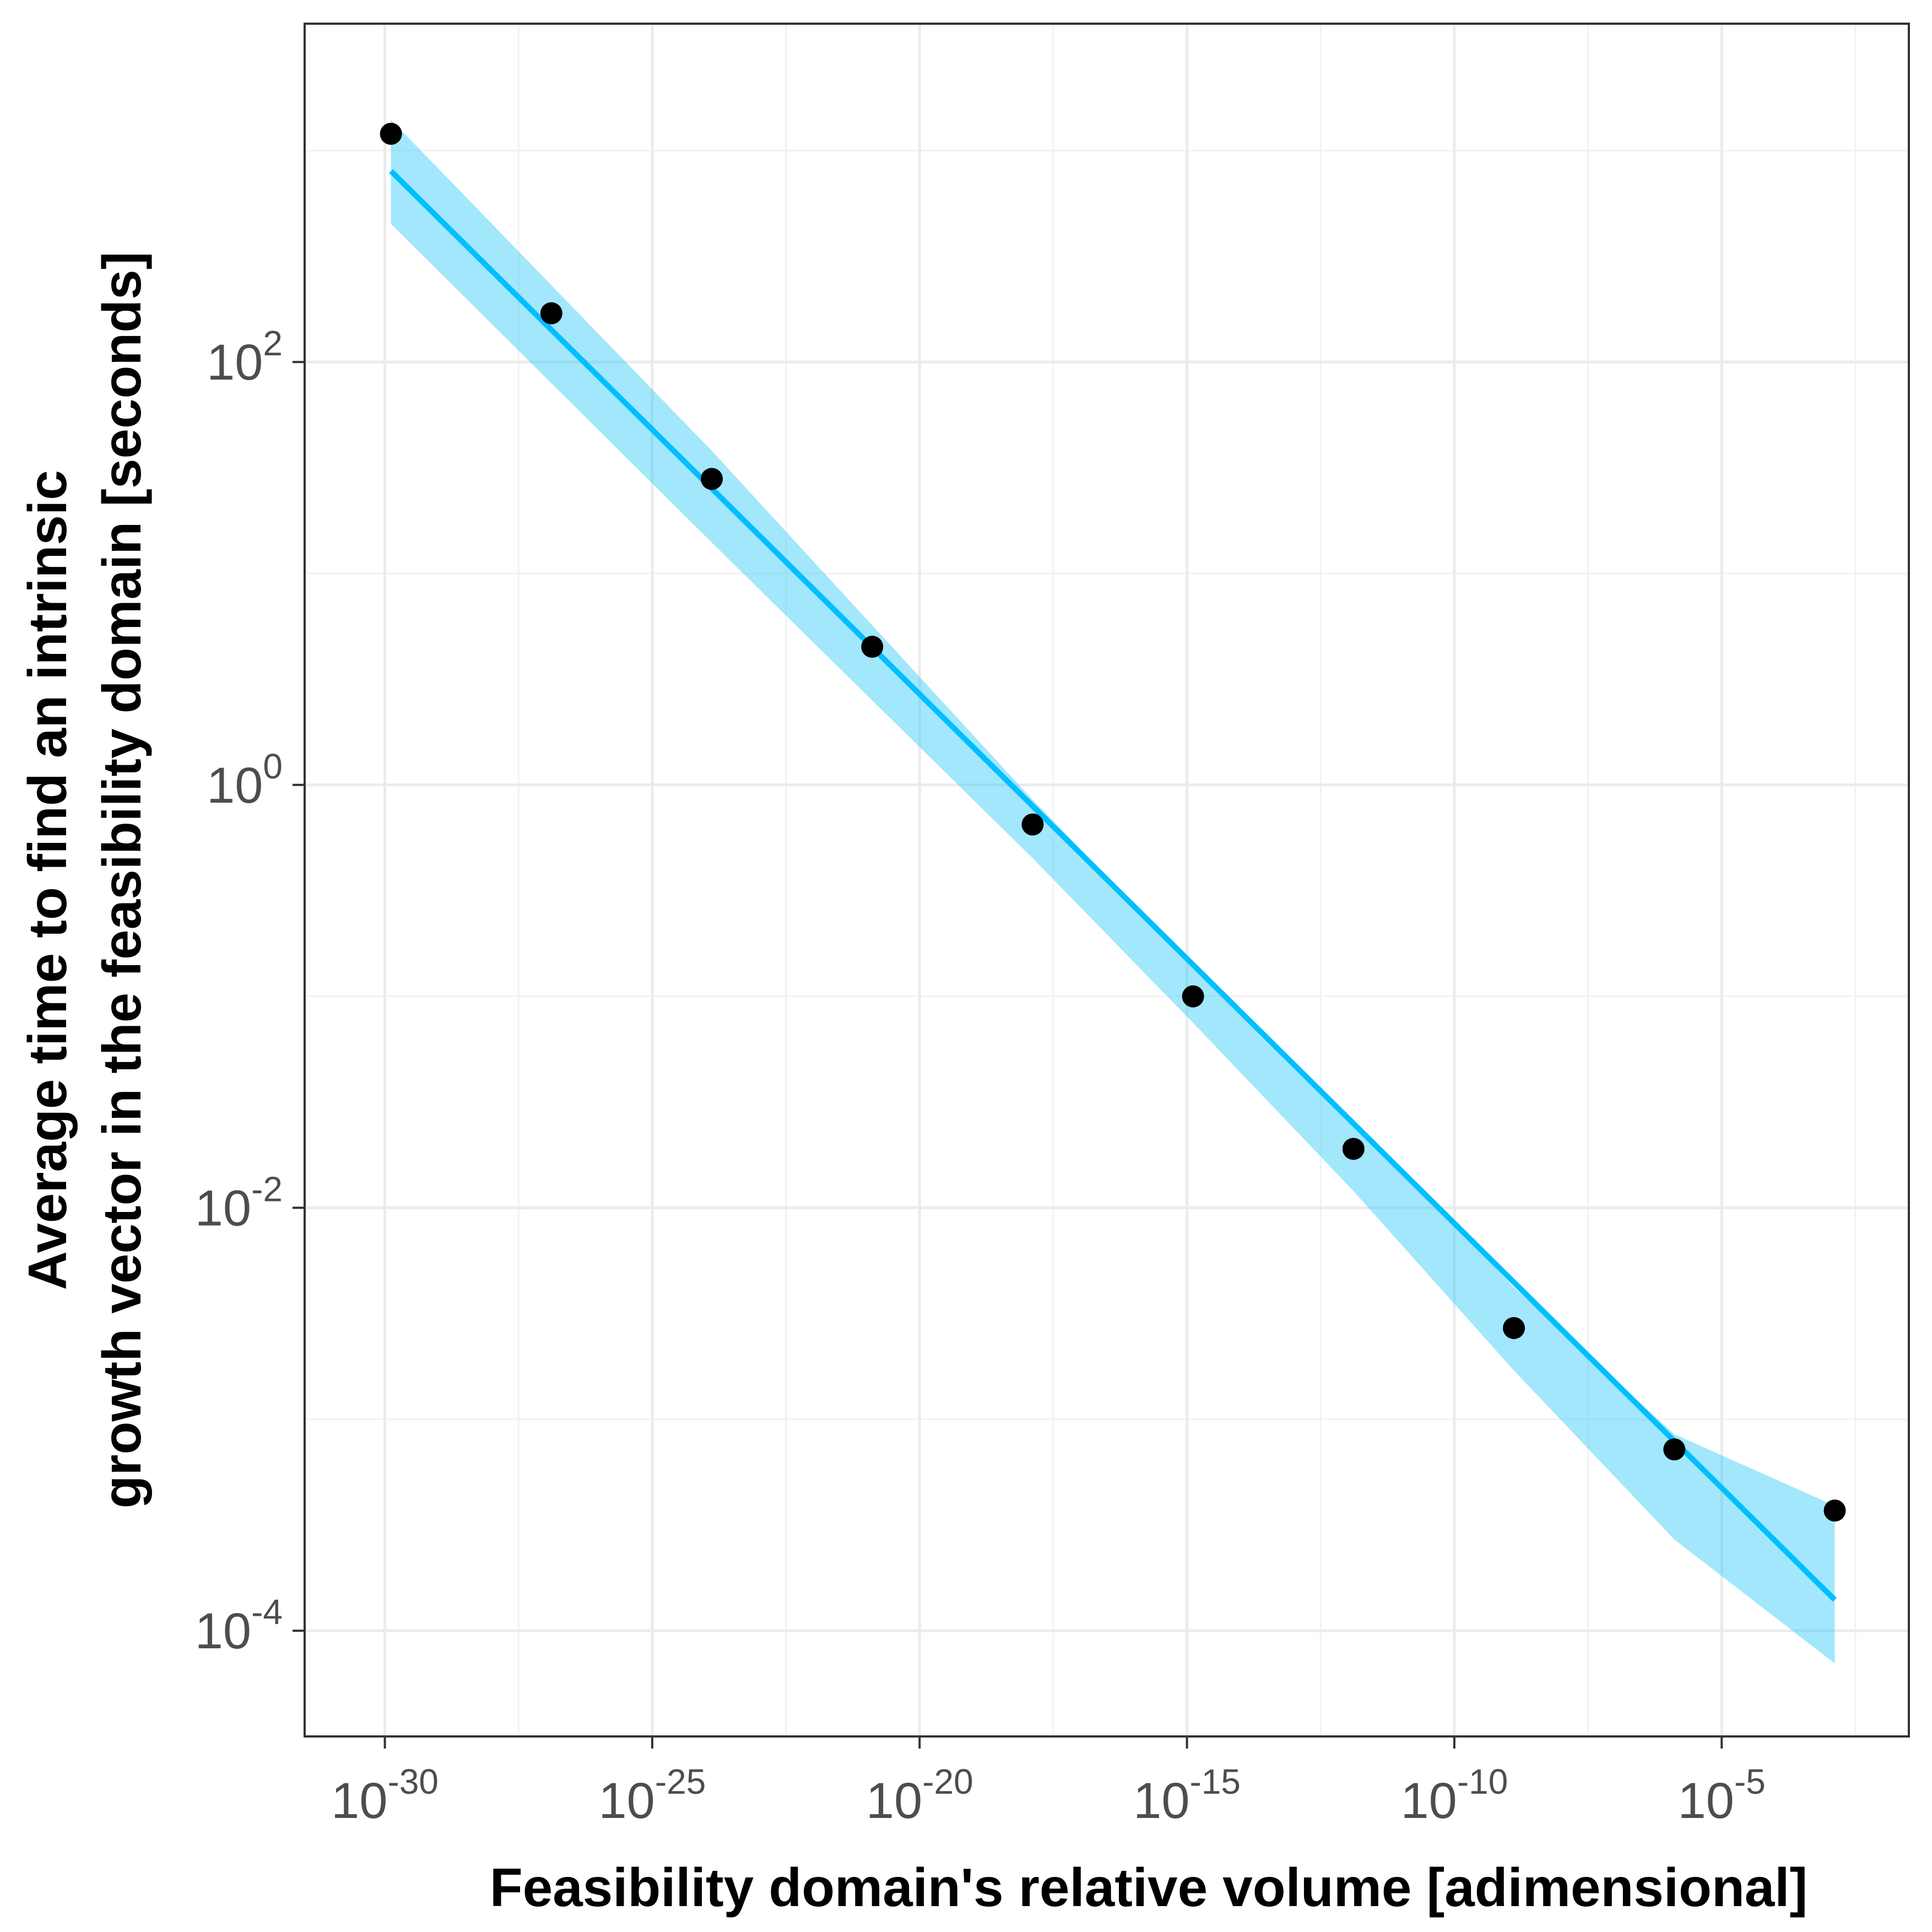  I want to click on y-axis-title-line-1: Average time to find an intrinsic, so click(48, 880).